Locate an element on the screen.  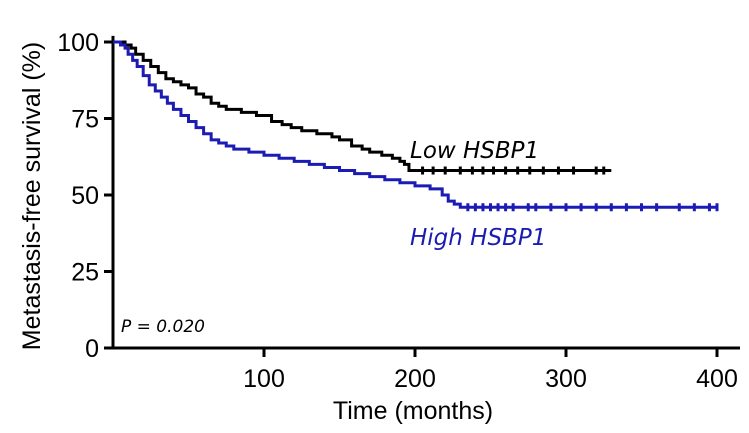
y-tick-label: 50 is located at coordinates (85, 196).